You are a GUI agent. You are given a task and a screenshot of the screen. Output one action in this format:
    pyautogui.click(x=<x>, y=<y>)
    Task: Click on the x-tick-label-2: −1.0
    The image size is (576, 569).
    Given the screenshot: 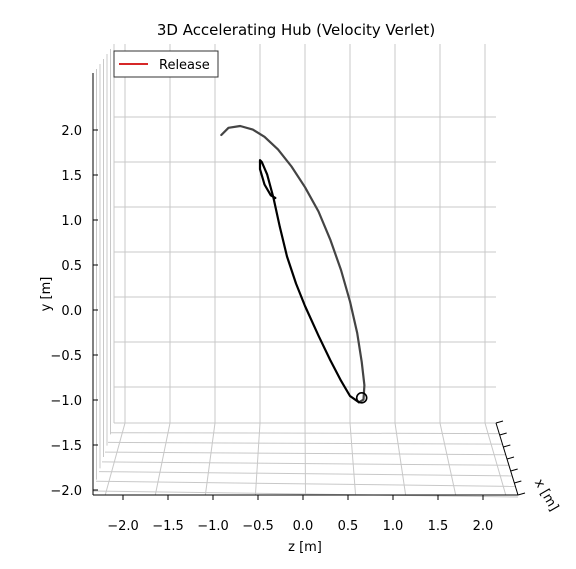 What is the action you would take?
    pyautogui.click(x=213, y=526)
    